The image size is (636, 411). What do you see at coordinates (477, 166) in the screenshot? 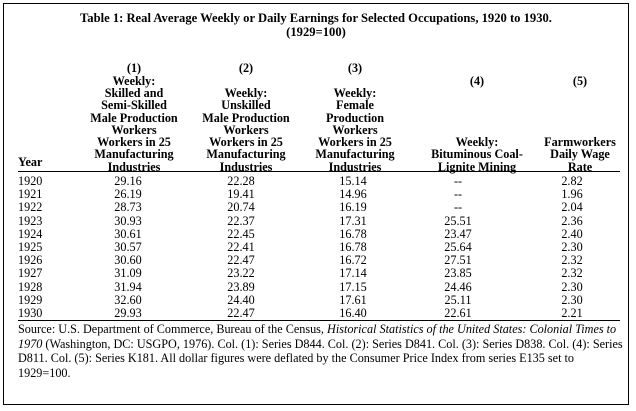
I see `header-line: Lignite Mining` at bounding box center [477, 166].